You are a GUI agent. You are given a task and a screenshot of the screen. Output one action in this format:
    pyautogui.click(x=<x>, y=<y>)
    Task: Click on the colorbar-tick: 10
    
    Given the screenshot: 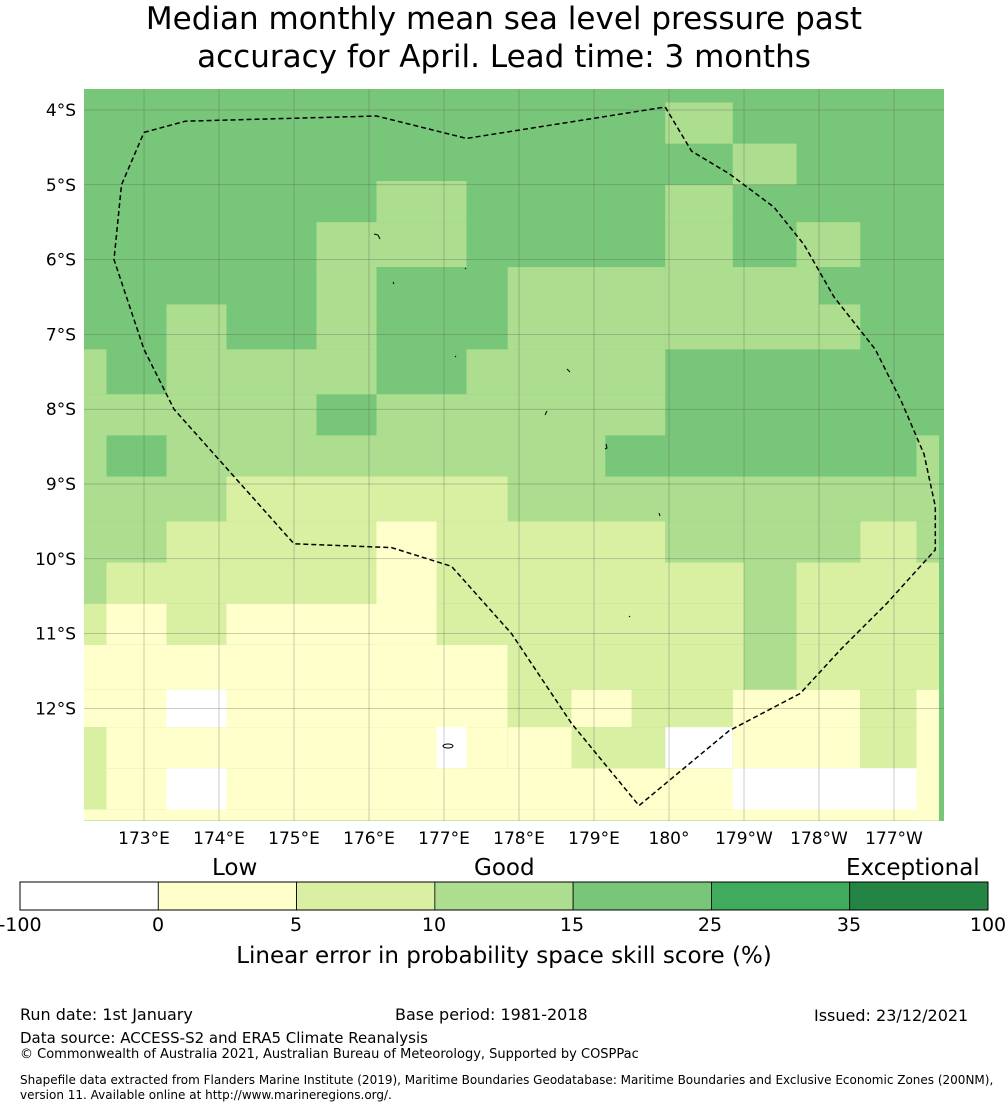 What is the action you would take?
    pyautogui.click(x=434, y=925)
    